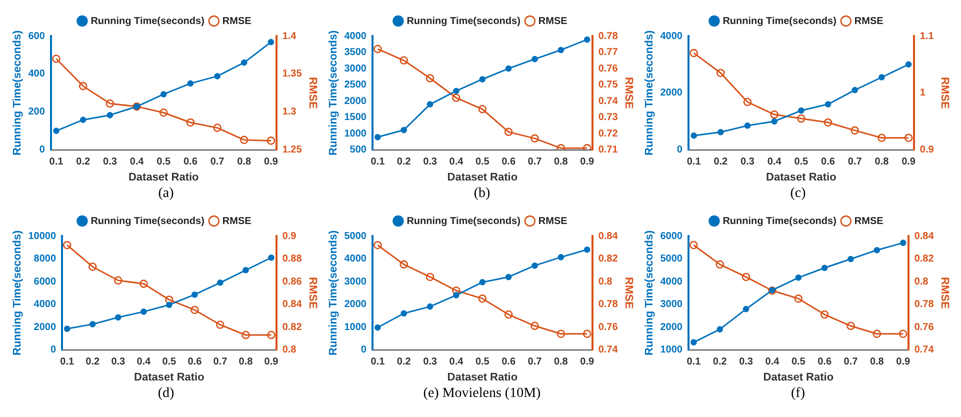 This screenshot has width=961, height=417. Describe the element at coordinates (355, 85) in the screenshot. I see `y-tick-label: 2500` at that location.